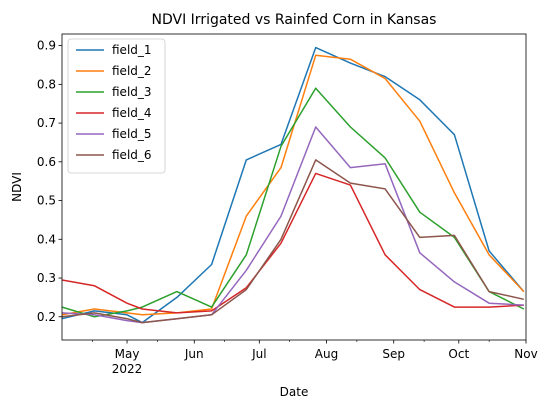  Describe the element at coordinates (393, 354) in the screenshot. I see `x-tick-label-5: Sep` at that location.